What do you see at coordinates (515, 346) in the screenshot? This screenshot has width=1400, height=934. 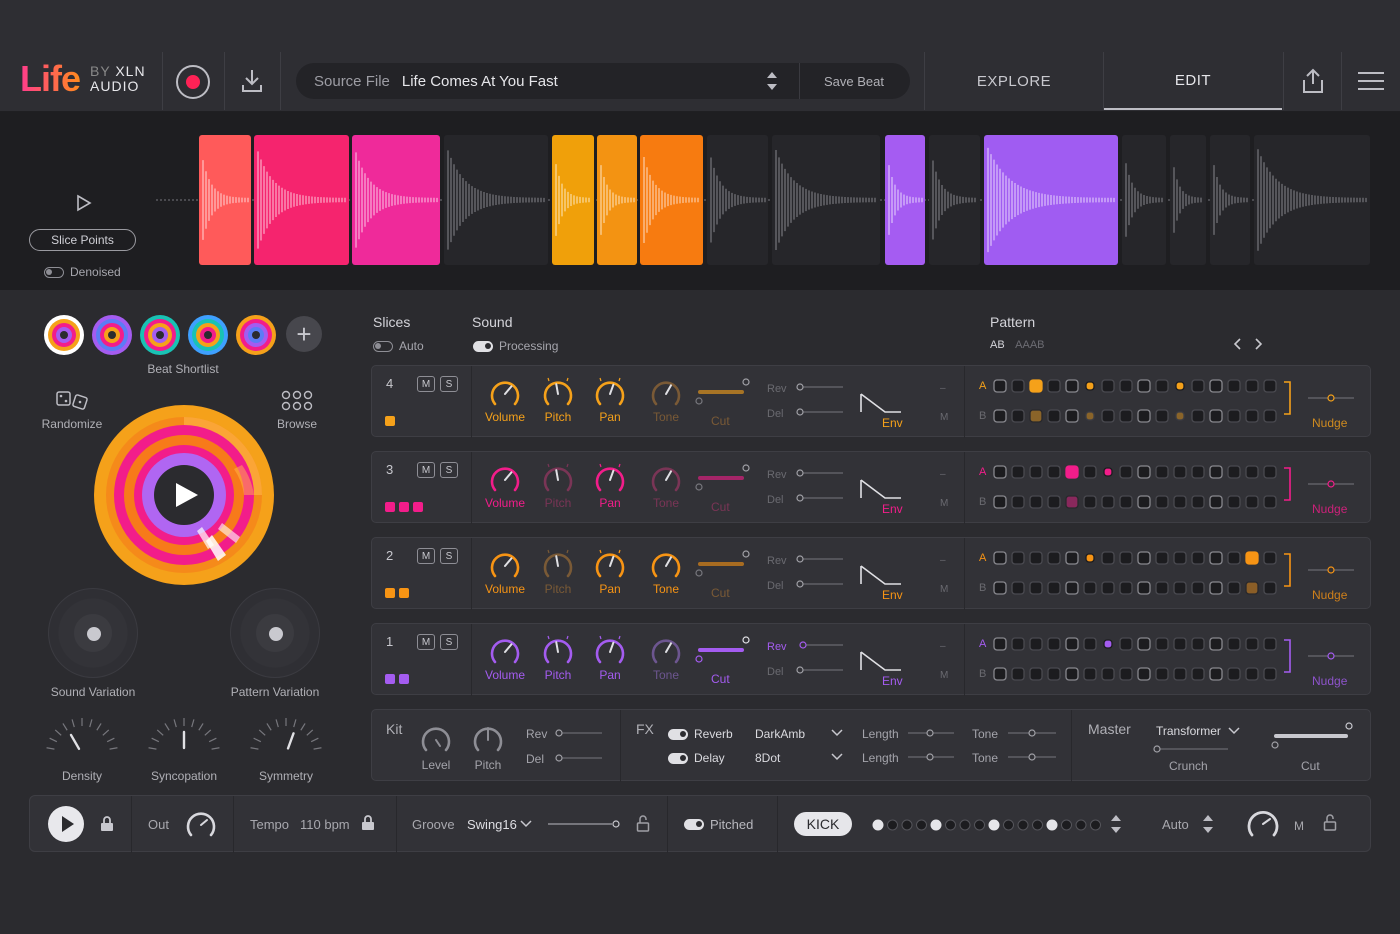 I see `sound-processing-toggle: Processing` at bounding box center [515, 346].